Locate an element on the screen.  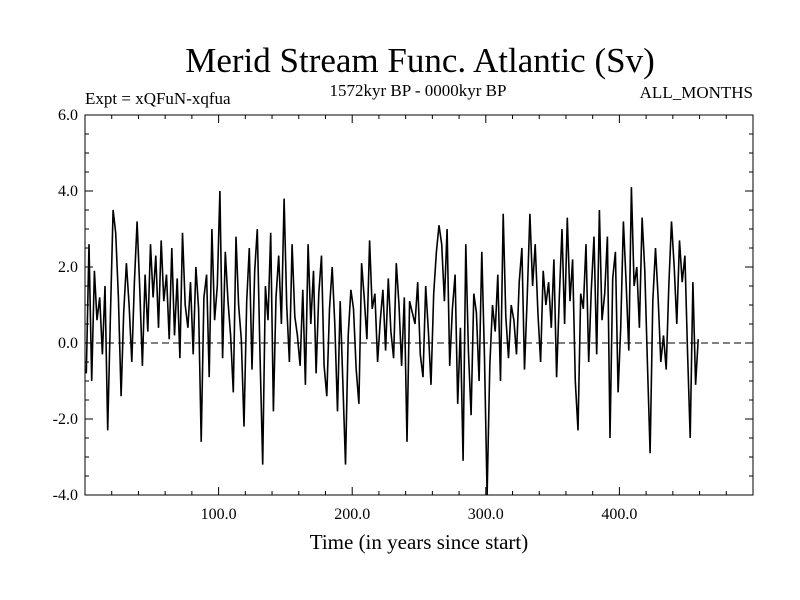
subtitle-right: ALL_MONTHS is located at coordinates (696, 92).